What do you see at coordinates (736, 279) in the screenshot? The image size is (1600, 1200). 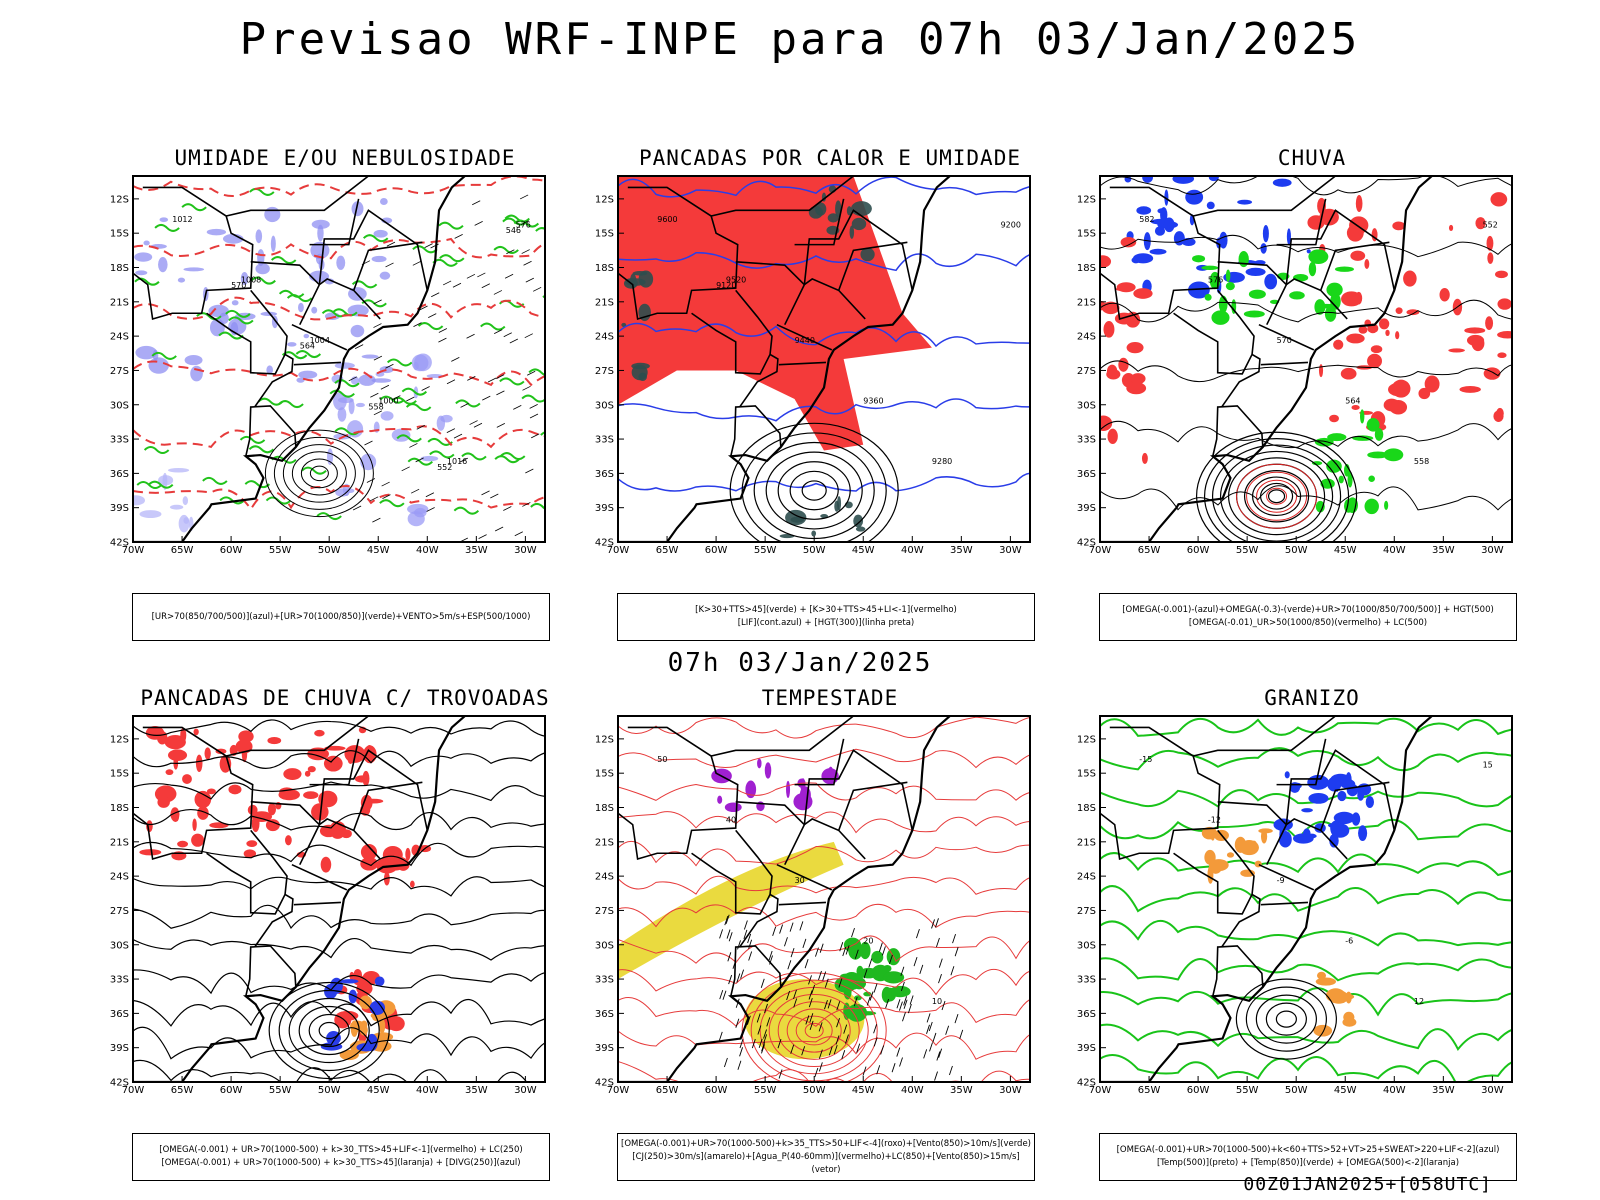 I see `contour-label: 9520` at bounding box center [736, 279].